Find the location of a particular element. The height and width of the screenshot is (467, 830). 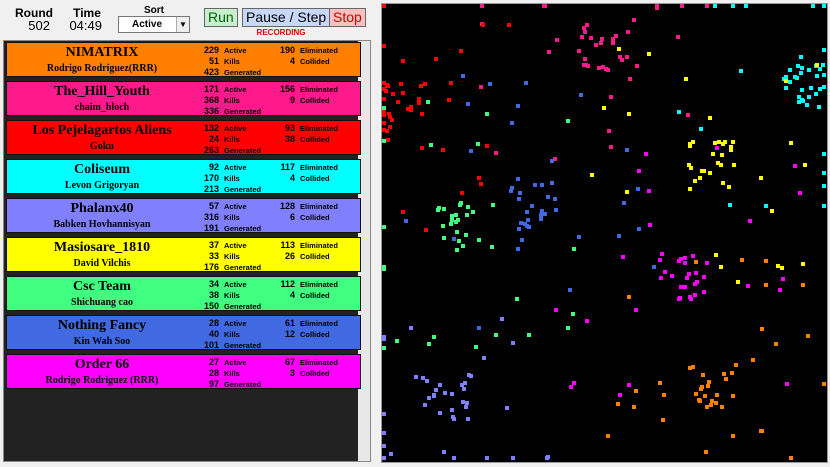

run-button: Run is located at coordinates (221, 17).